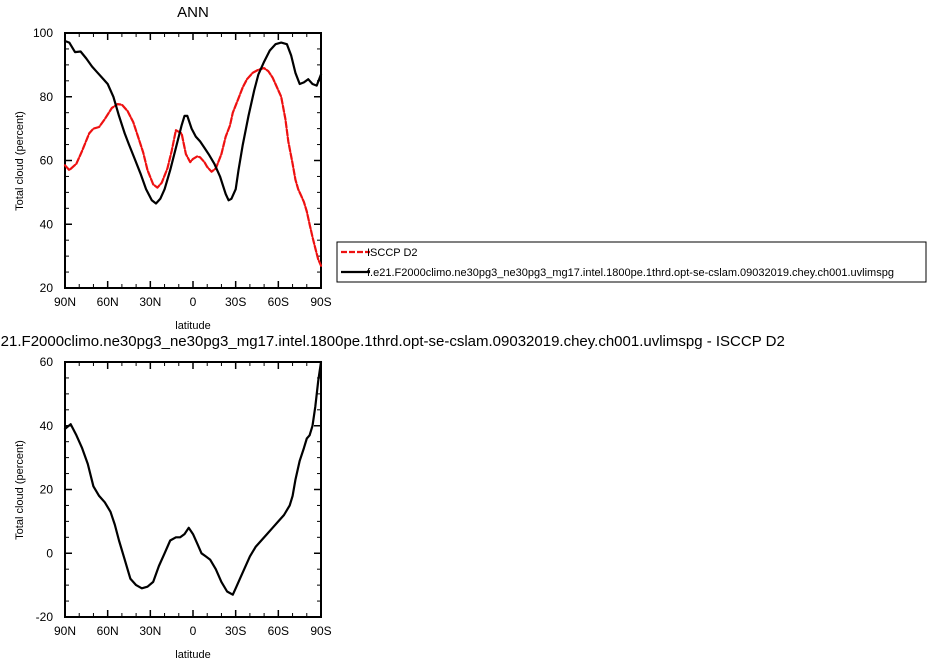 This screenshot has height=665, width=933. Describe the element at coordinates (43, 33) in the screenshot. I see `top-y-tick-label: 100` at that location.